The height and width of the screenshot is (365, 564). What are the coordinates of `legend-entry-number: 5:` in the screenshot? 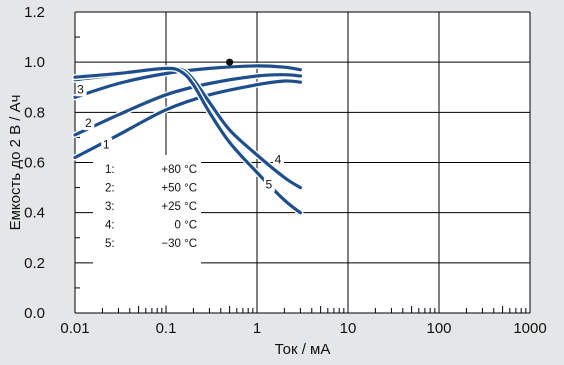 It's located at (110, 244).